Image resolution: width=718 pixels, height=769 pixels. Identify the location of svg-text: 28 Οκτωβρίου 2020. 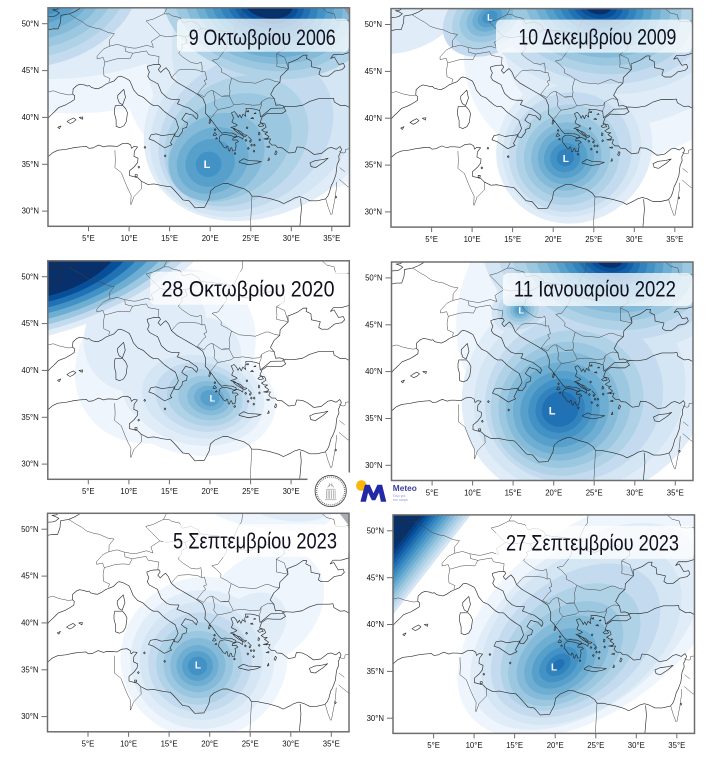
(248, 289).